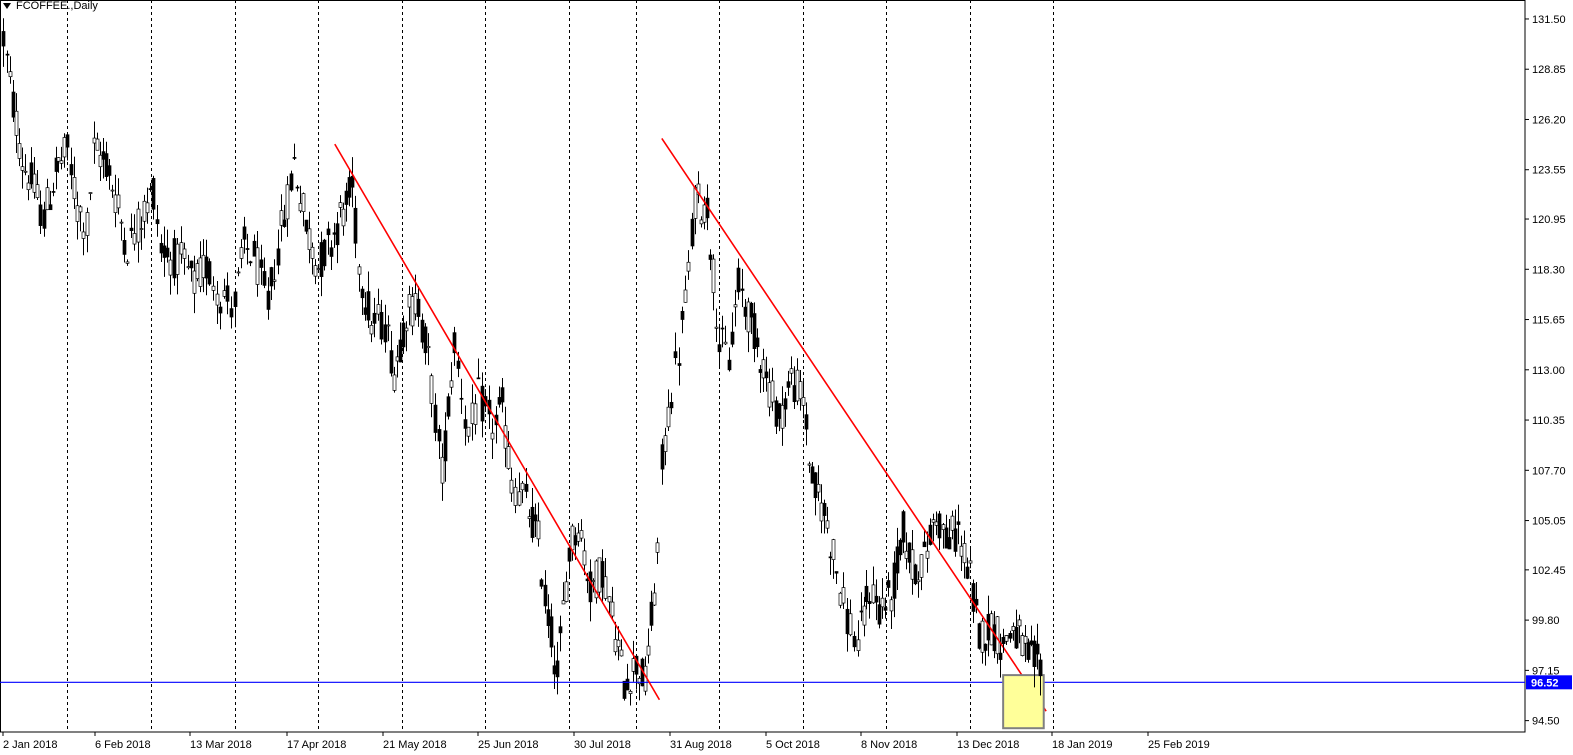  Describe the element at coordinates (508, 745) in the screenshot. I see `x-tick-label: 25 Jun 2018` at that location.